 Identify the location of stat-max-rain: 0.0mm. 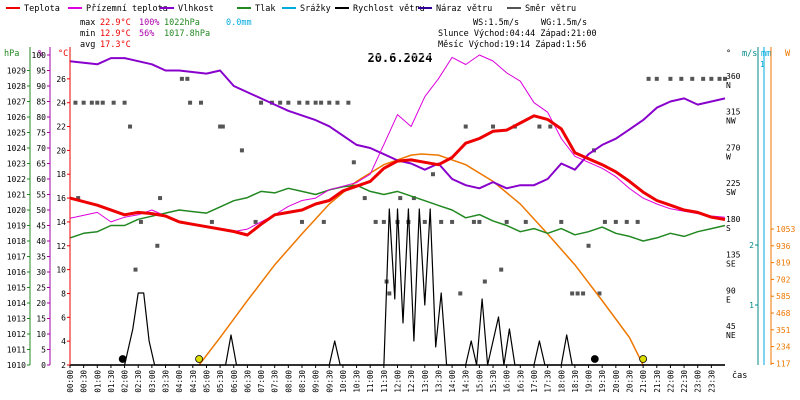
(239, 23).